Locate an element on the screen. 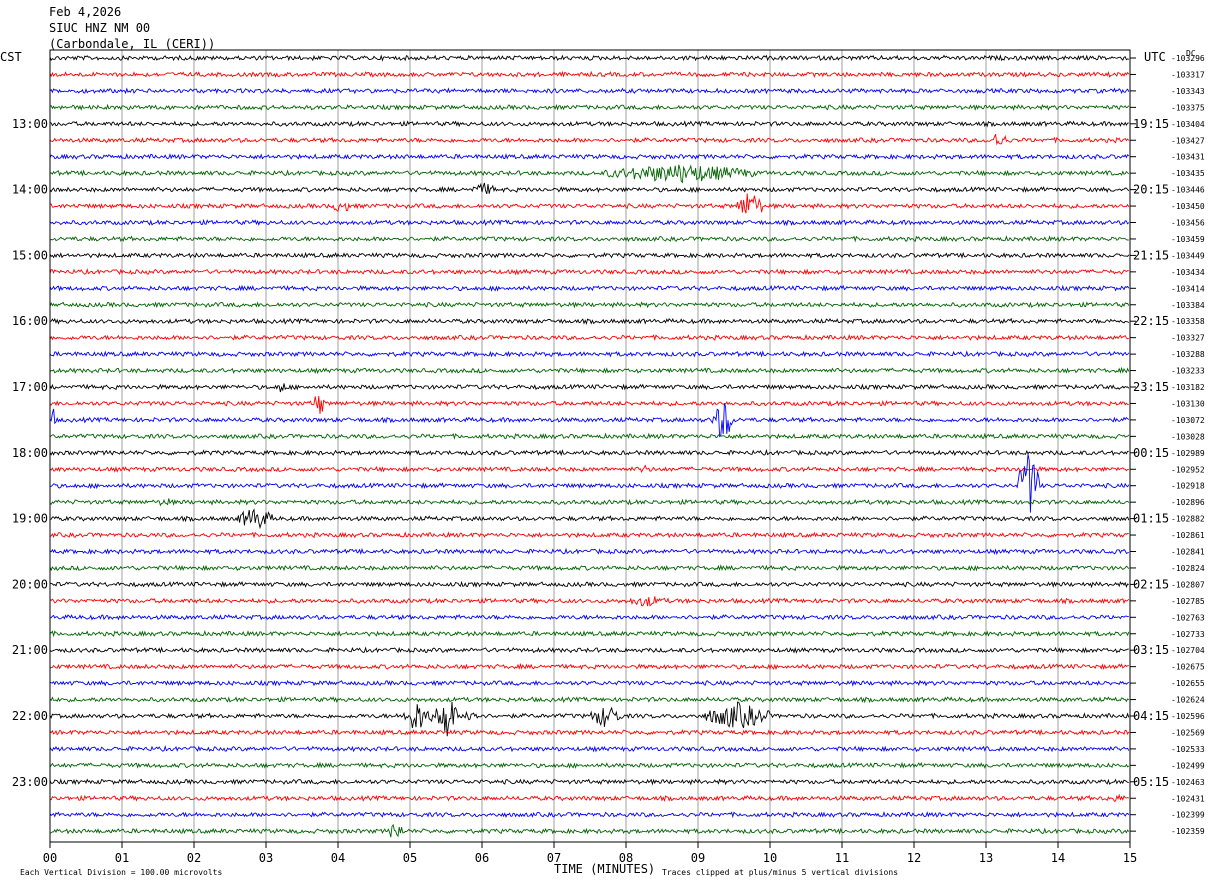 The height and width of the screenshot is (886, 1210). x-tick-label: 12 is located at coordinates (914, 858).